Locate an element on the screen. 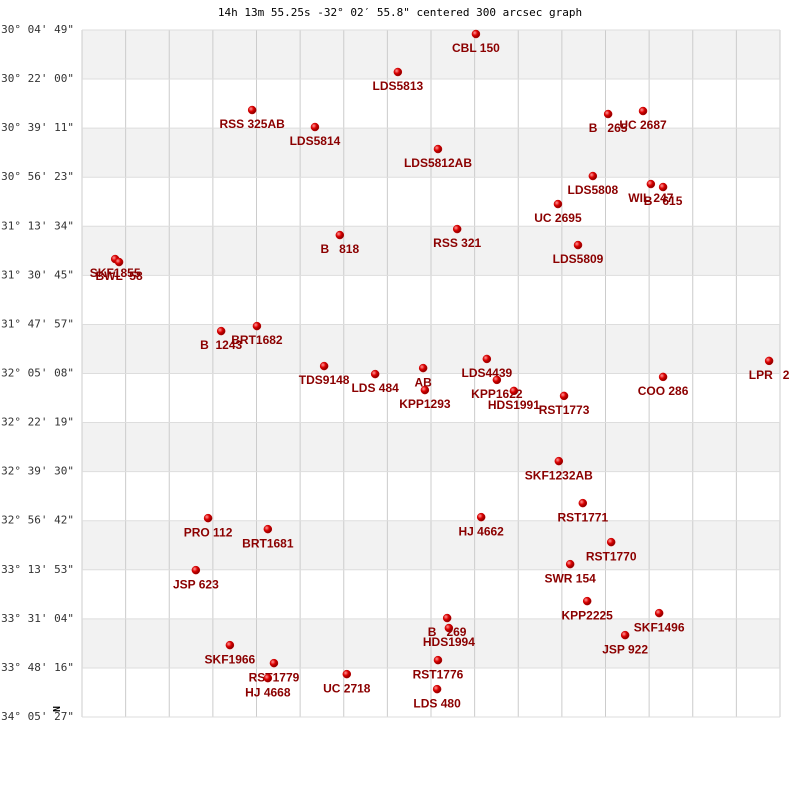  star-label: LDS5814 is located at coordinates (315, 141).